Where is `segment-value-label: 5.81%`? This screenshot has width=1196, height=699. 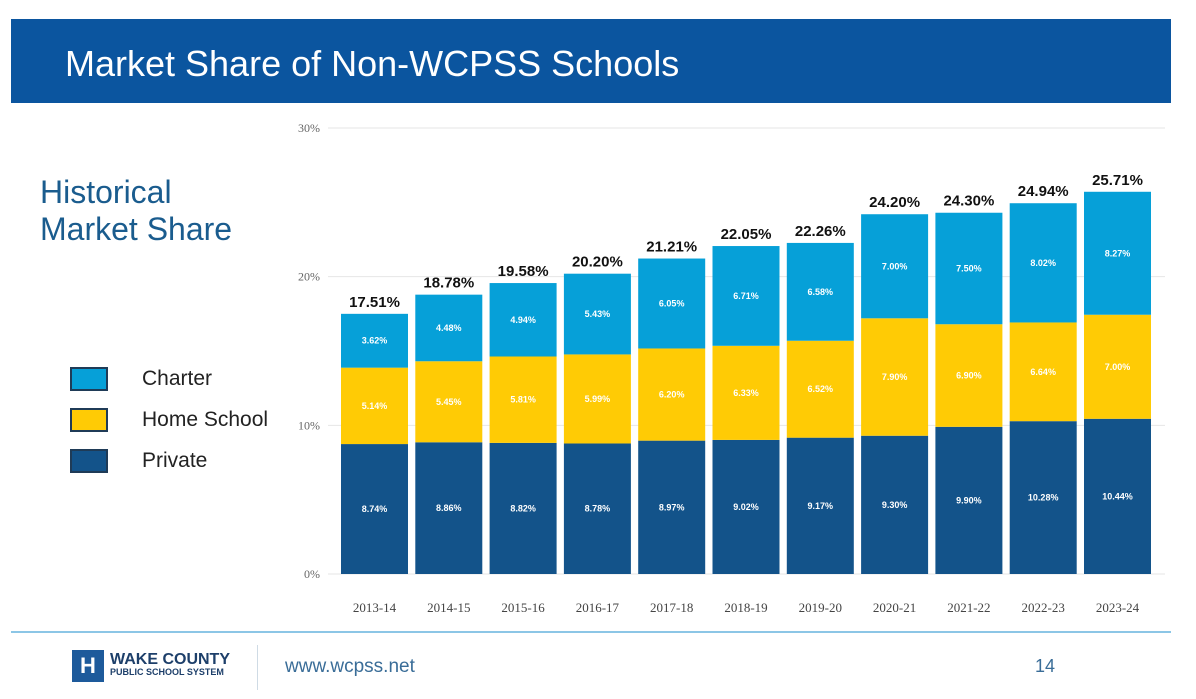 segment-value-label: 5.81% is located at coordinates (523, 400).